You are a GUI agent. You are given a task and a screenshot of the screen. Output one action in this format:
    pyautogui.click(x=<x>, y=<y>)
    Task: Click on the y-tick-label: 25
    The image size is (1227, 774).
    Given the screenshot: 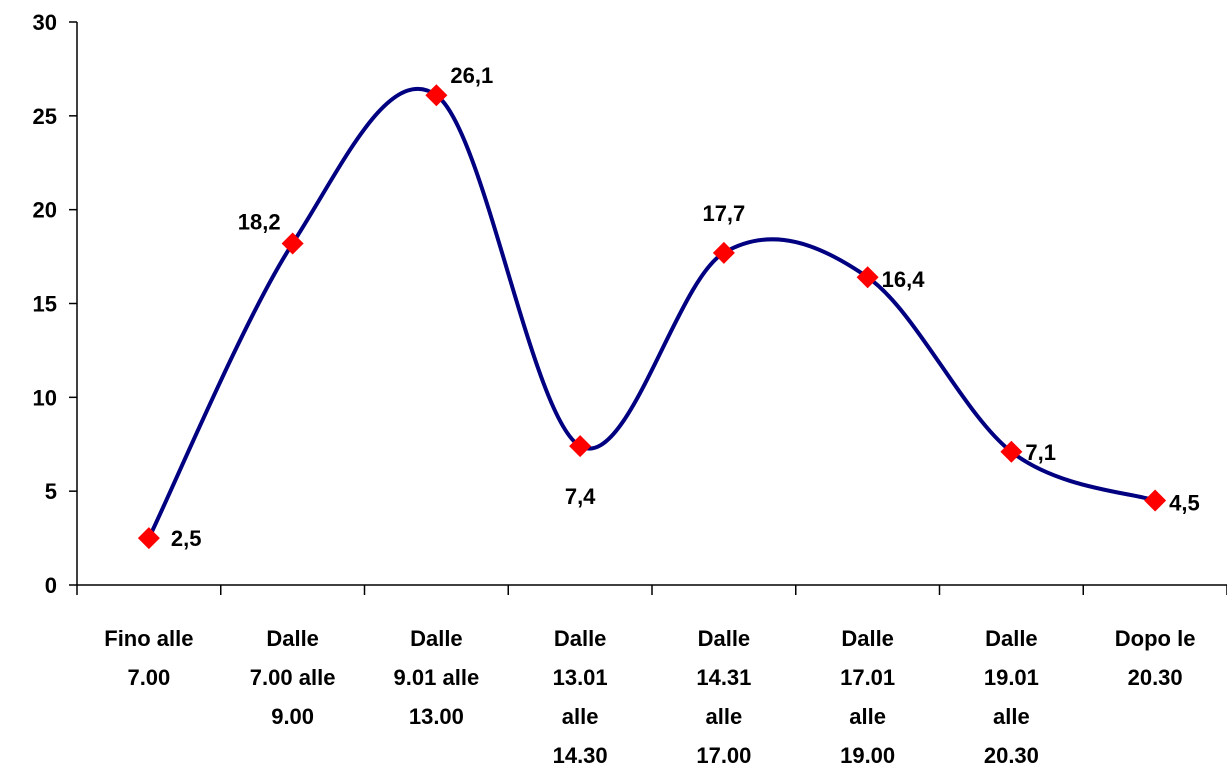 What is the action you would take?
    pyautogui.click(x=45, y=116)
    